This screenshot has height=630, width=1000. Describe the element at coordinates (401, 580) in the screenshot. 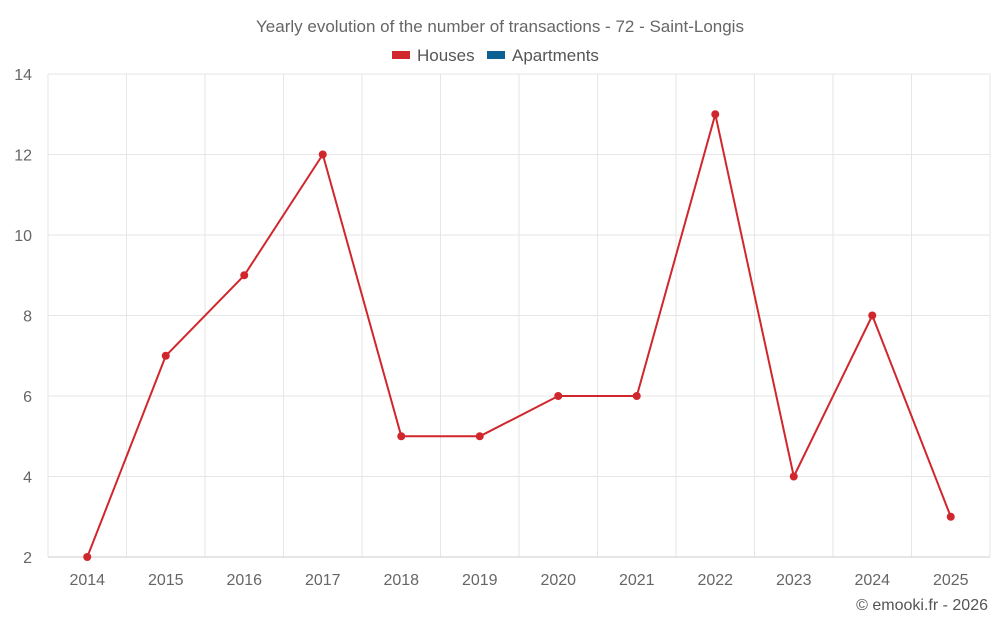

I see `x-tick-label: 2018` at that location.